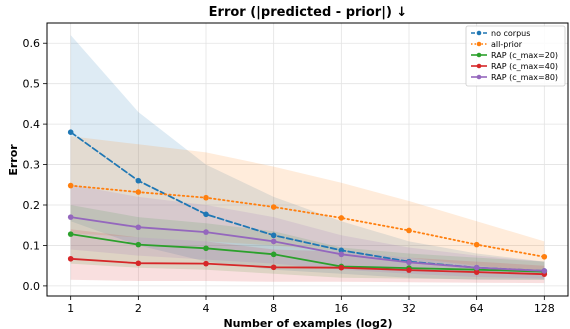  Describe the element at coordinates (507, 44) in the screenshot. I see `legend-label: all-prior` at that location.